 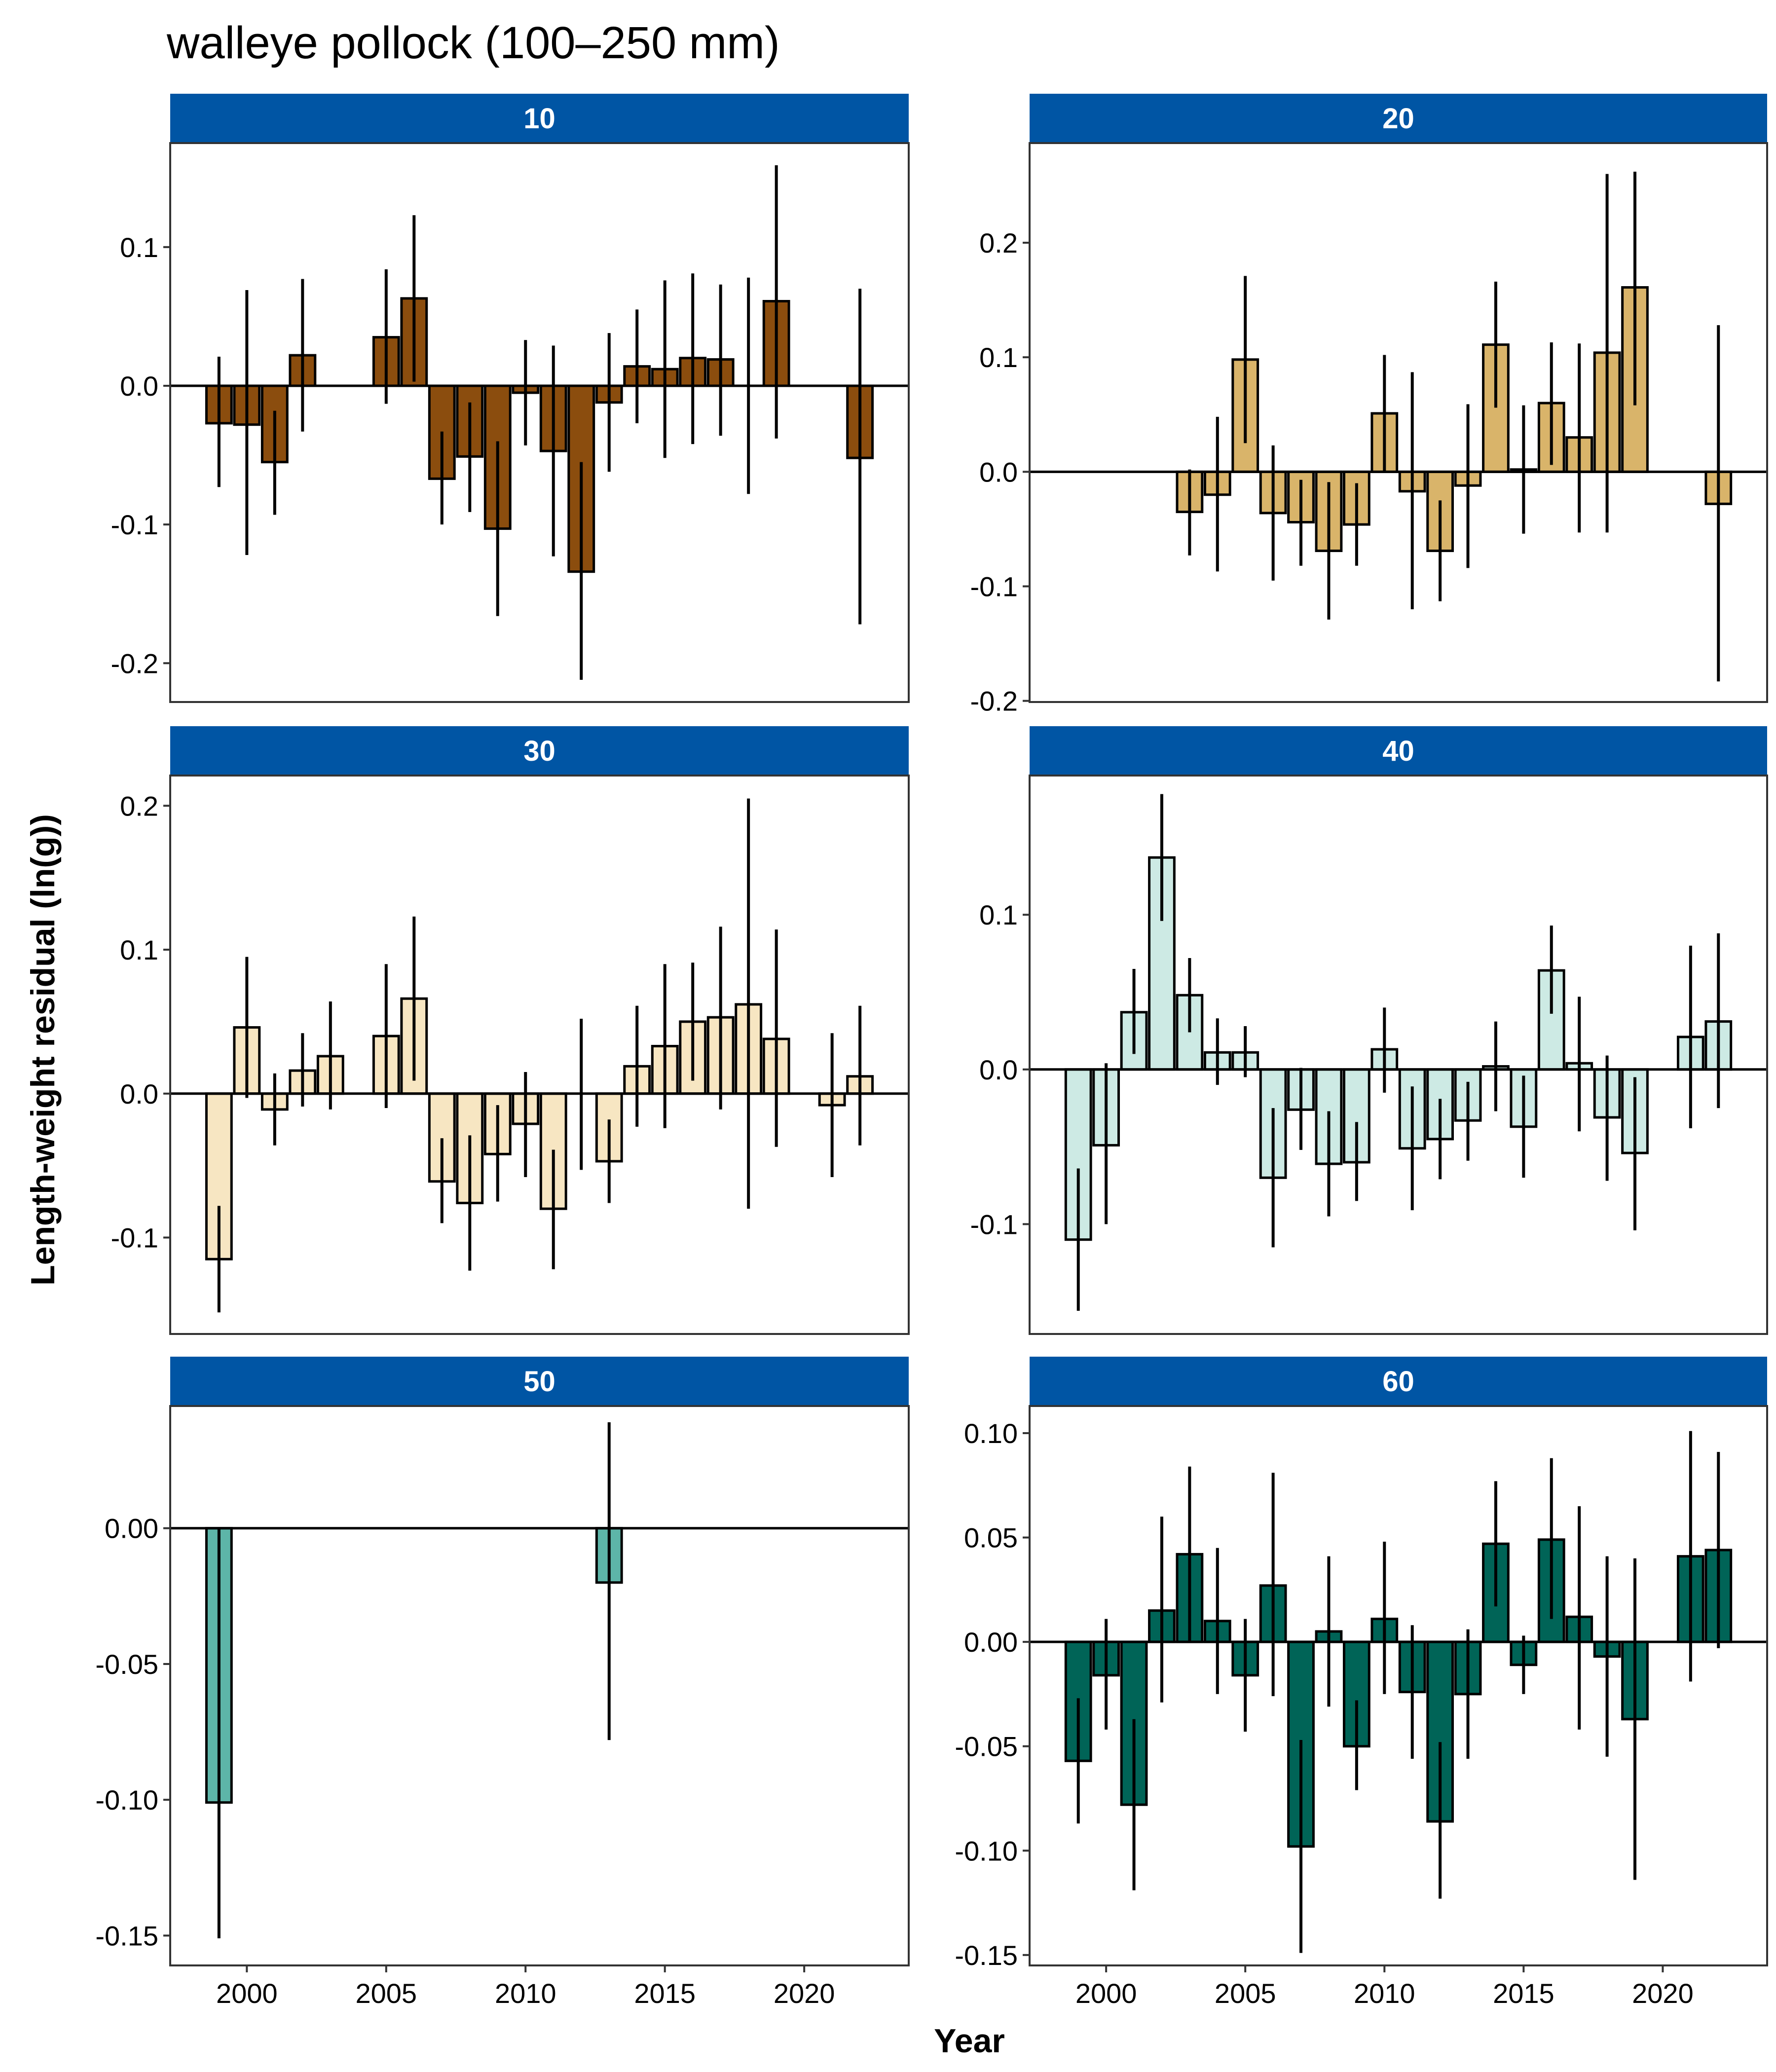 I want to click on facet-panel-20: 20 -0.2 -0.1 0.0 0.1 0.2, so click(x=1369, y=405).